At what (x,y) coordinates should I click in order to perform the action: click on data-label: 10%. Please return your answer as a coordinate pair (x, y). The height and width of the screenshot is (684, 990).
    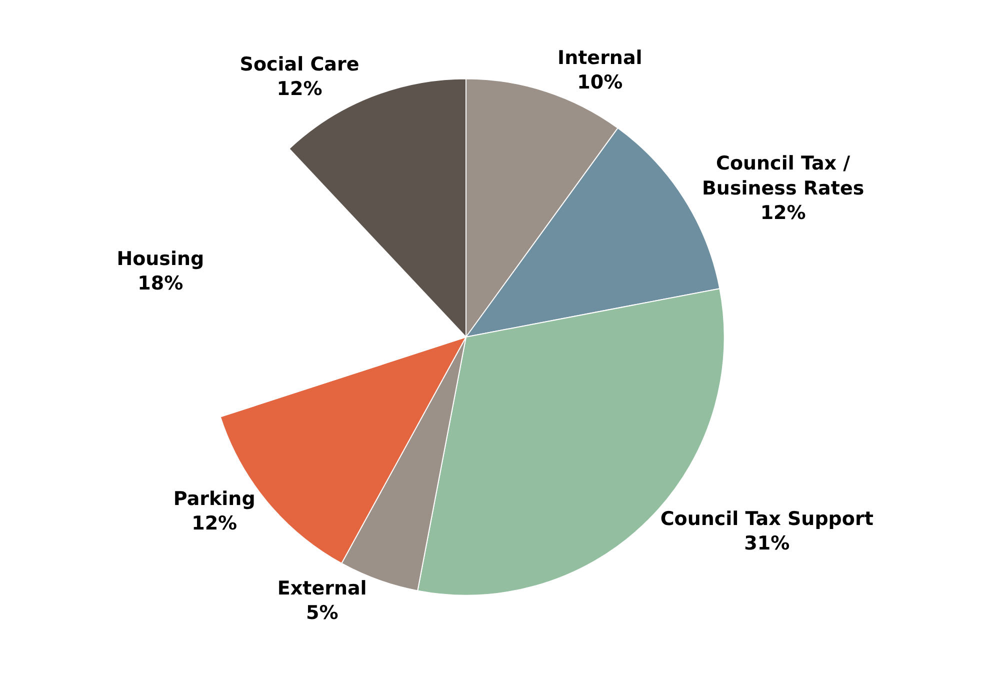
    Looking at the image, I should click on (600, 83).